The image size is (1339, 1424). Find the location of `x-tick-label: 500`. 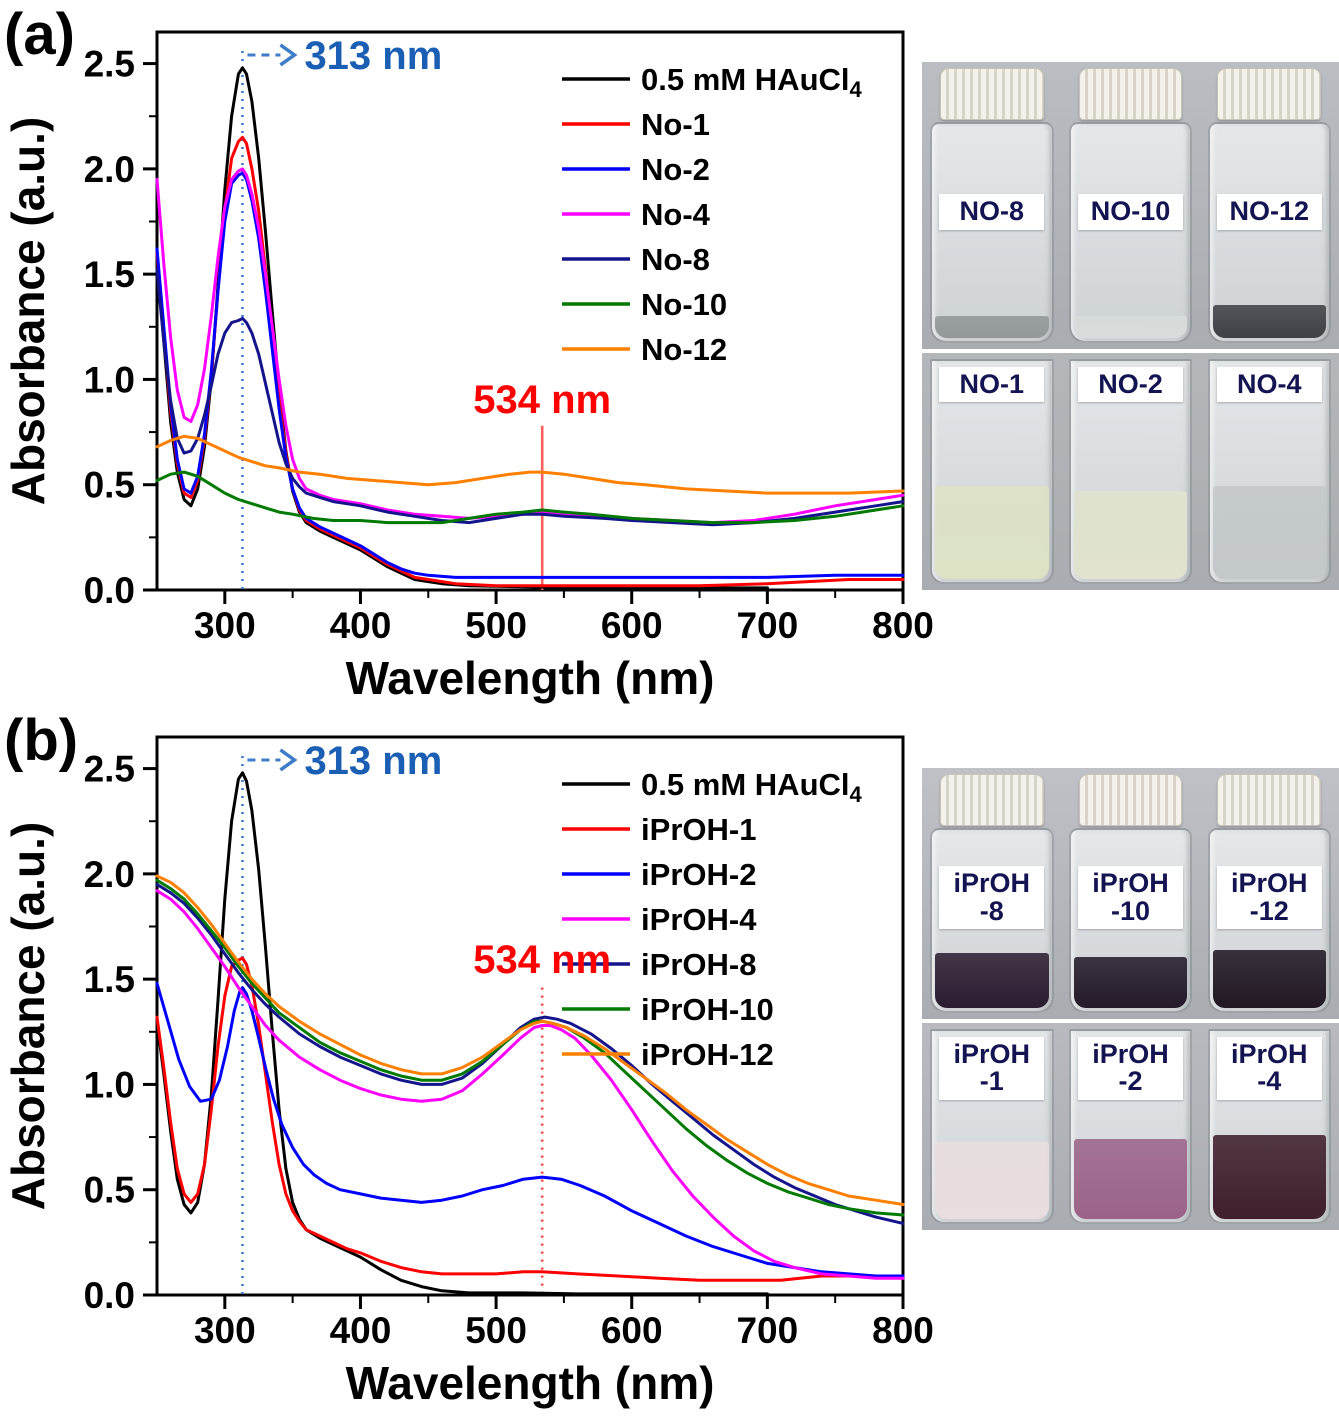

x-tick-label: 500 is located at coordinates (496, 1330).